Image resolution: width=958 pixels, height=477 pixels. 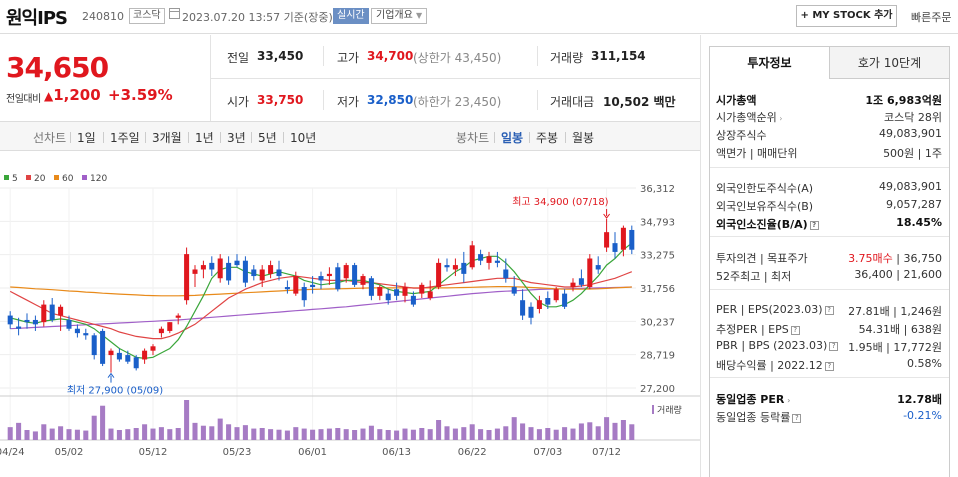 What do you see at coordinates (653, 409) in the screenshot?
I see `volume-legend-swatch` at bounding box center [653, 409].